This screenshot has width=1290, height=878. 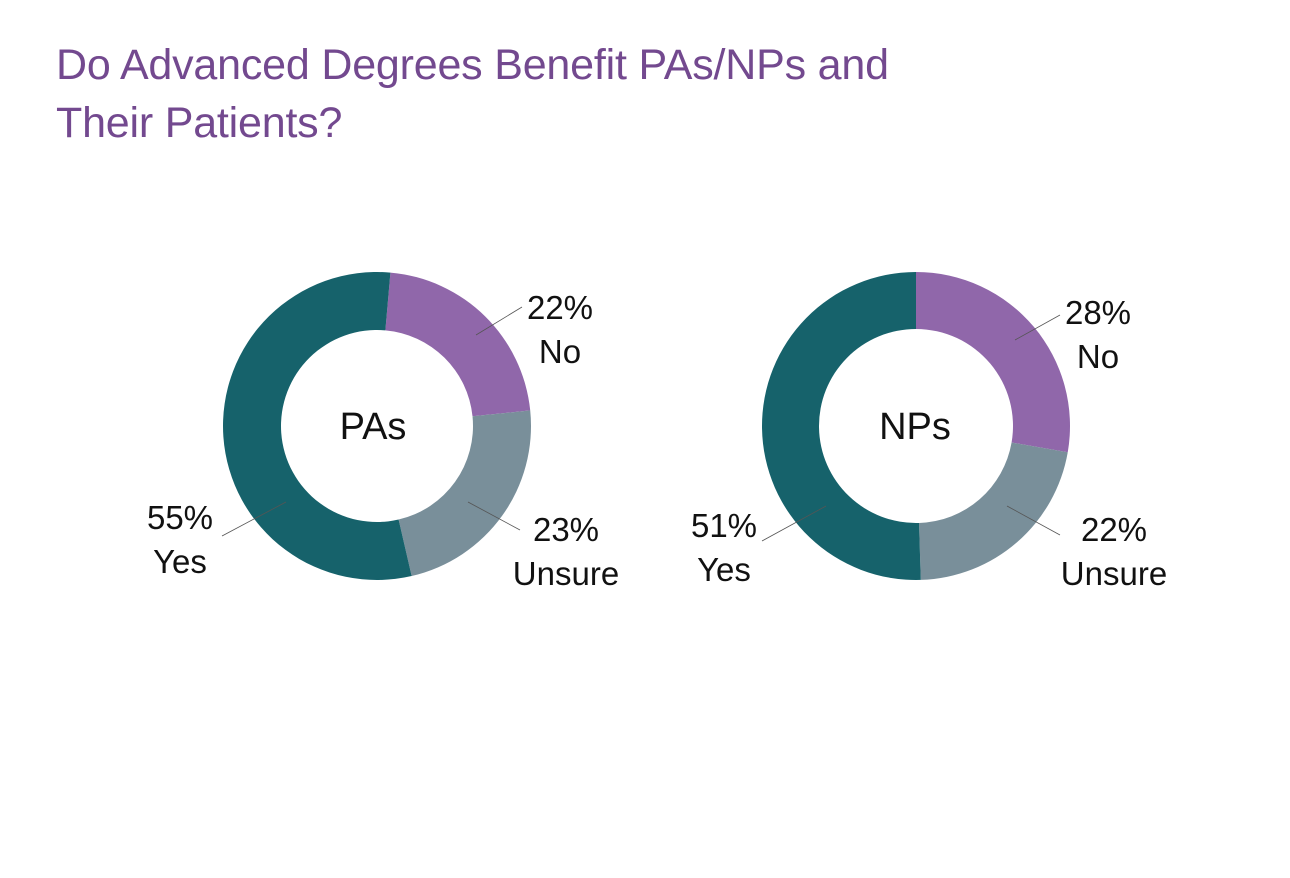 What do you see at coordinates (841, 426) in the screenshot?
I see `donut-segment-nps-yes` at bounding box center [841, 426].